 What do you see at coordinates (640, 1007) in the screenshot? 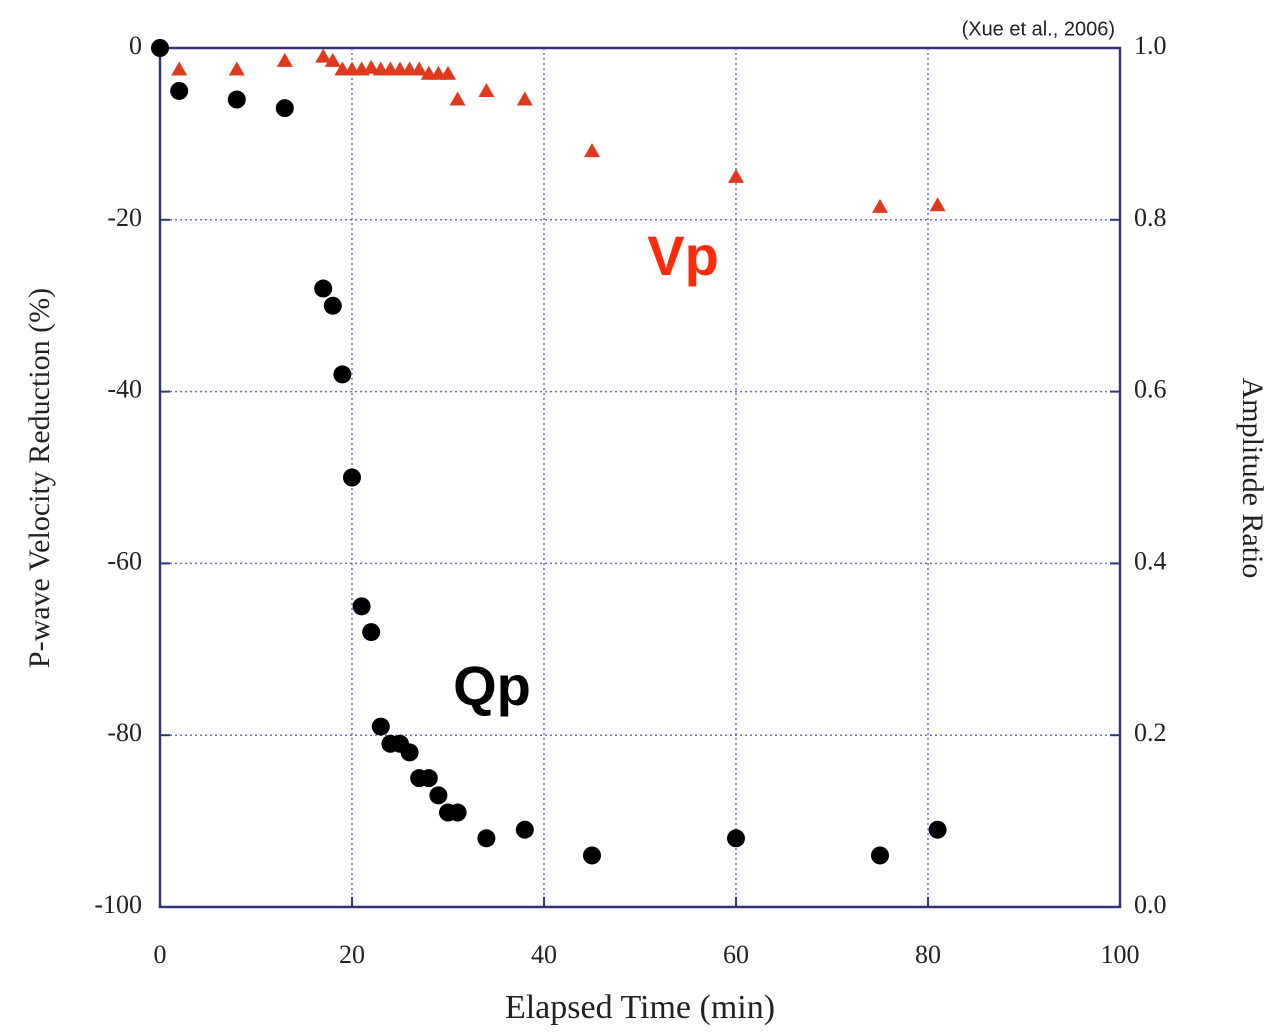
I see `x-axis-label: Elapsed Time (min)` at bounding box center [640, 1007].